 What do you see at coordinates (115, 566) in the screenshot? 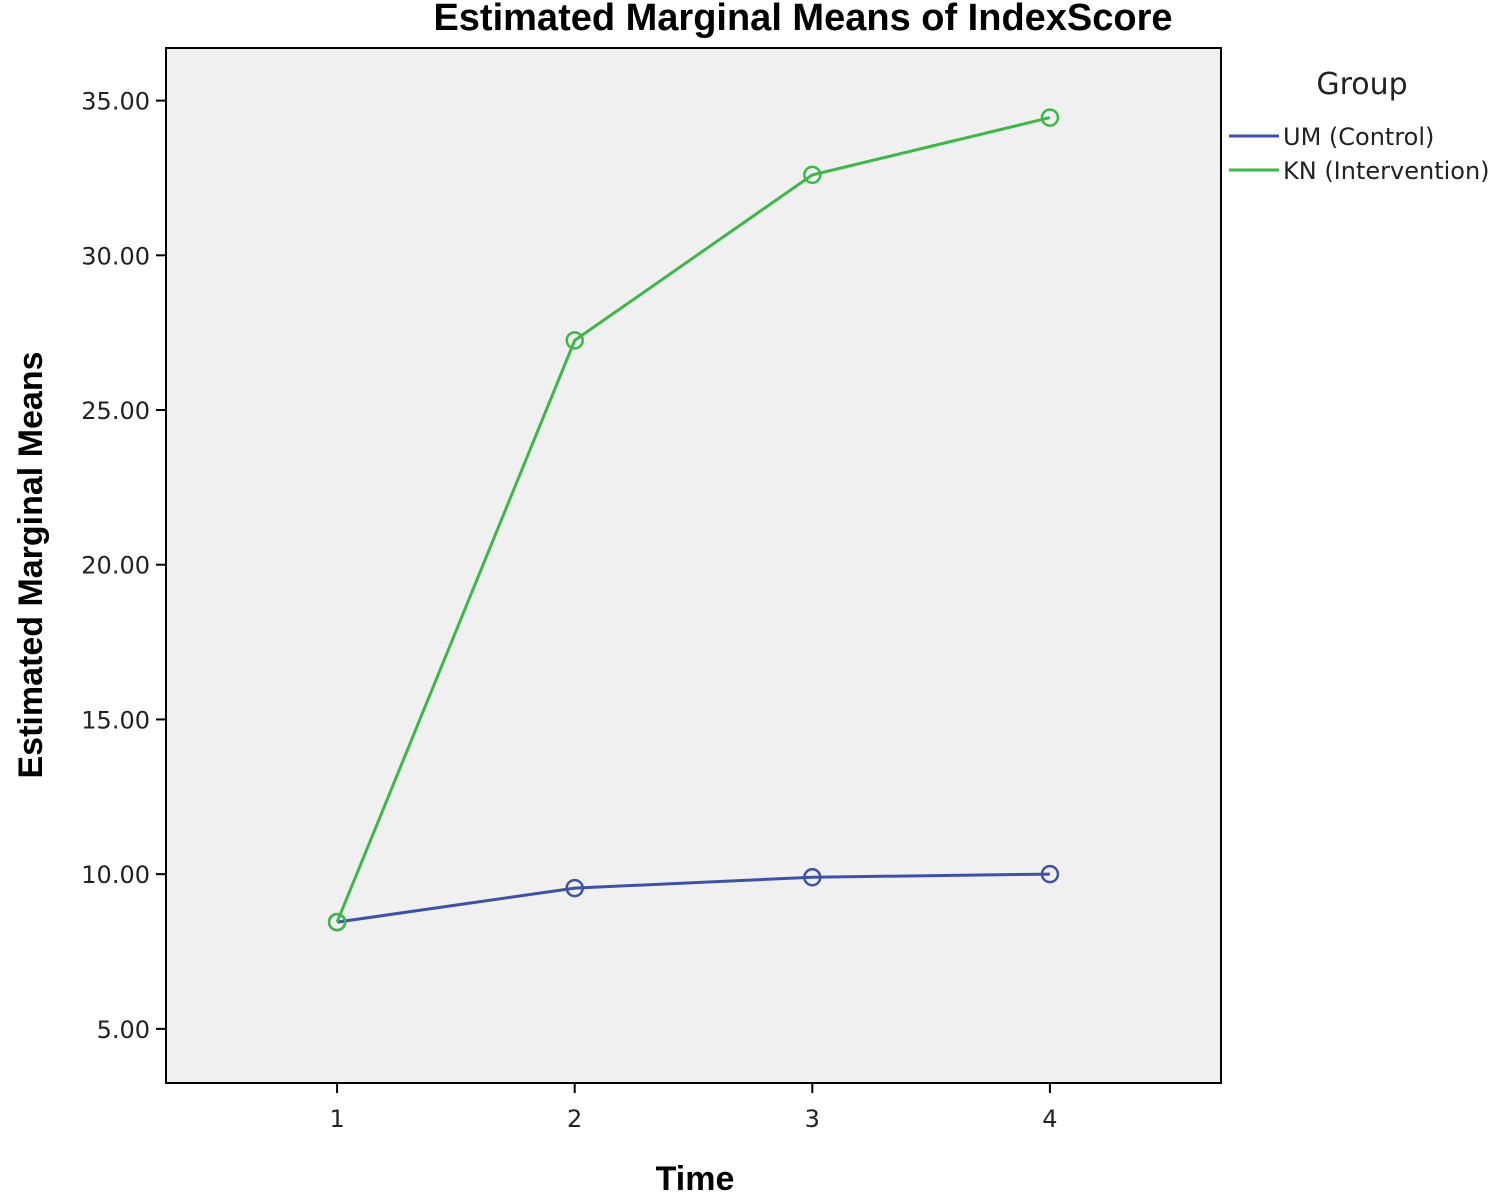
I see `y-tick-label: 20.00` at bounding box center [115, 566].